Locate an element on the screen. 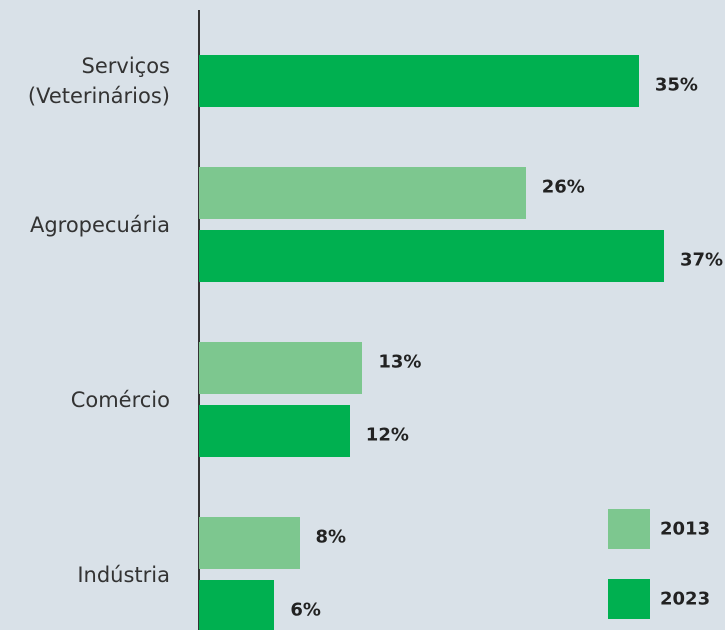 Image resolution: width=725 pixels, height=630 pixels. value-label: 26% is located at coordinates (563, 187).